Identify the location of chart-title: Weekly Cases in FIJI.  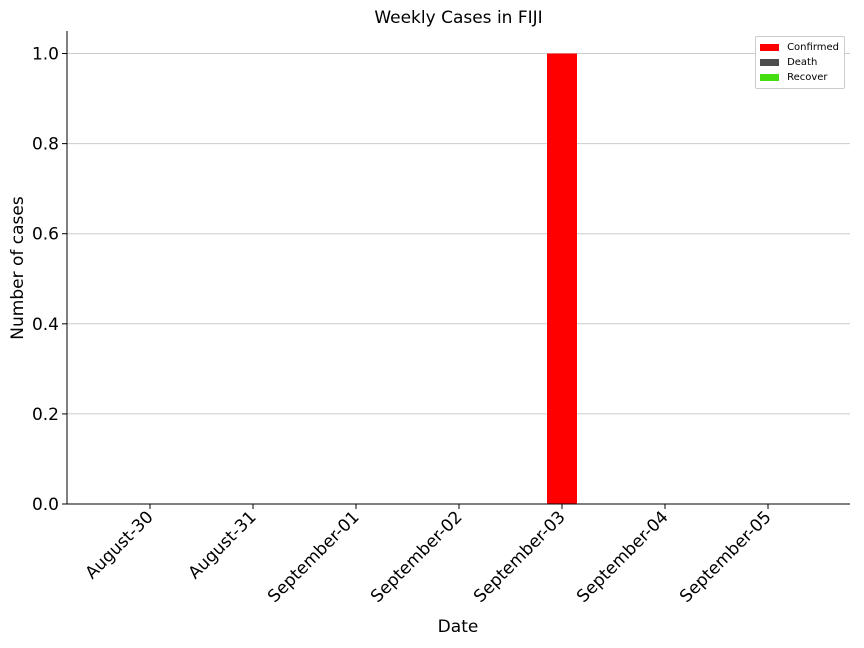
(458, 18).